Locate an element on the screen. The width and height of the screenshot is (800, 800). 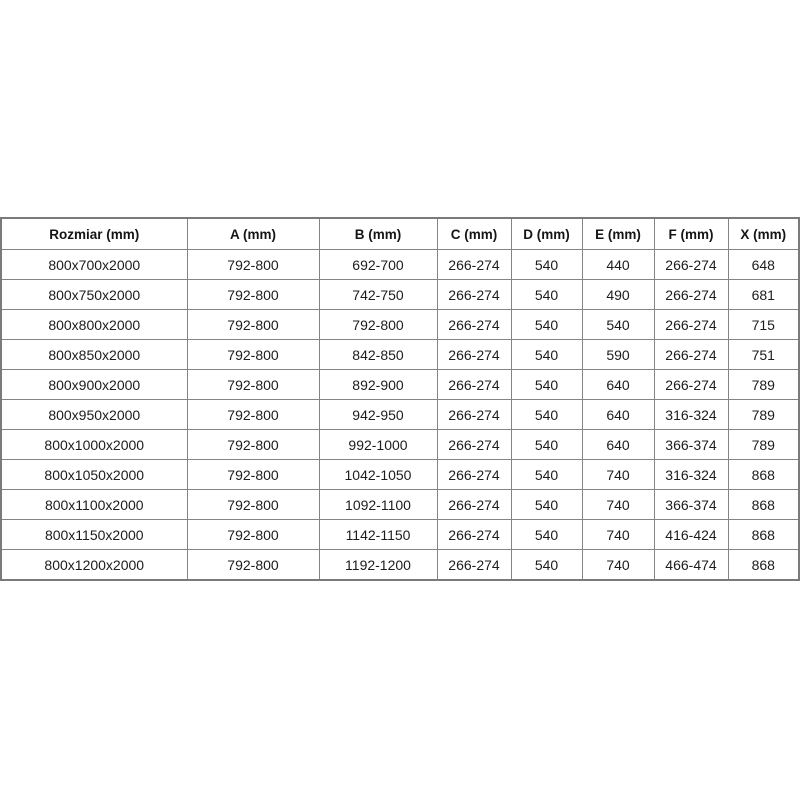
table-cell: 800x1200x2000 is located at coordinates (94, 565).